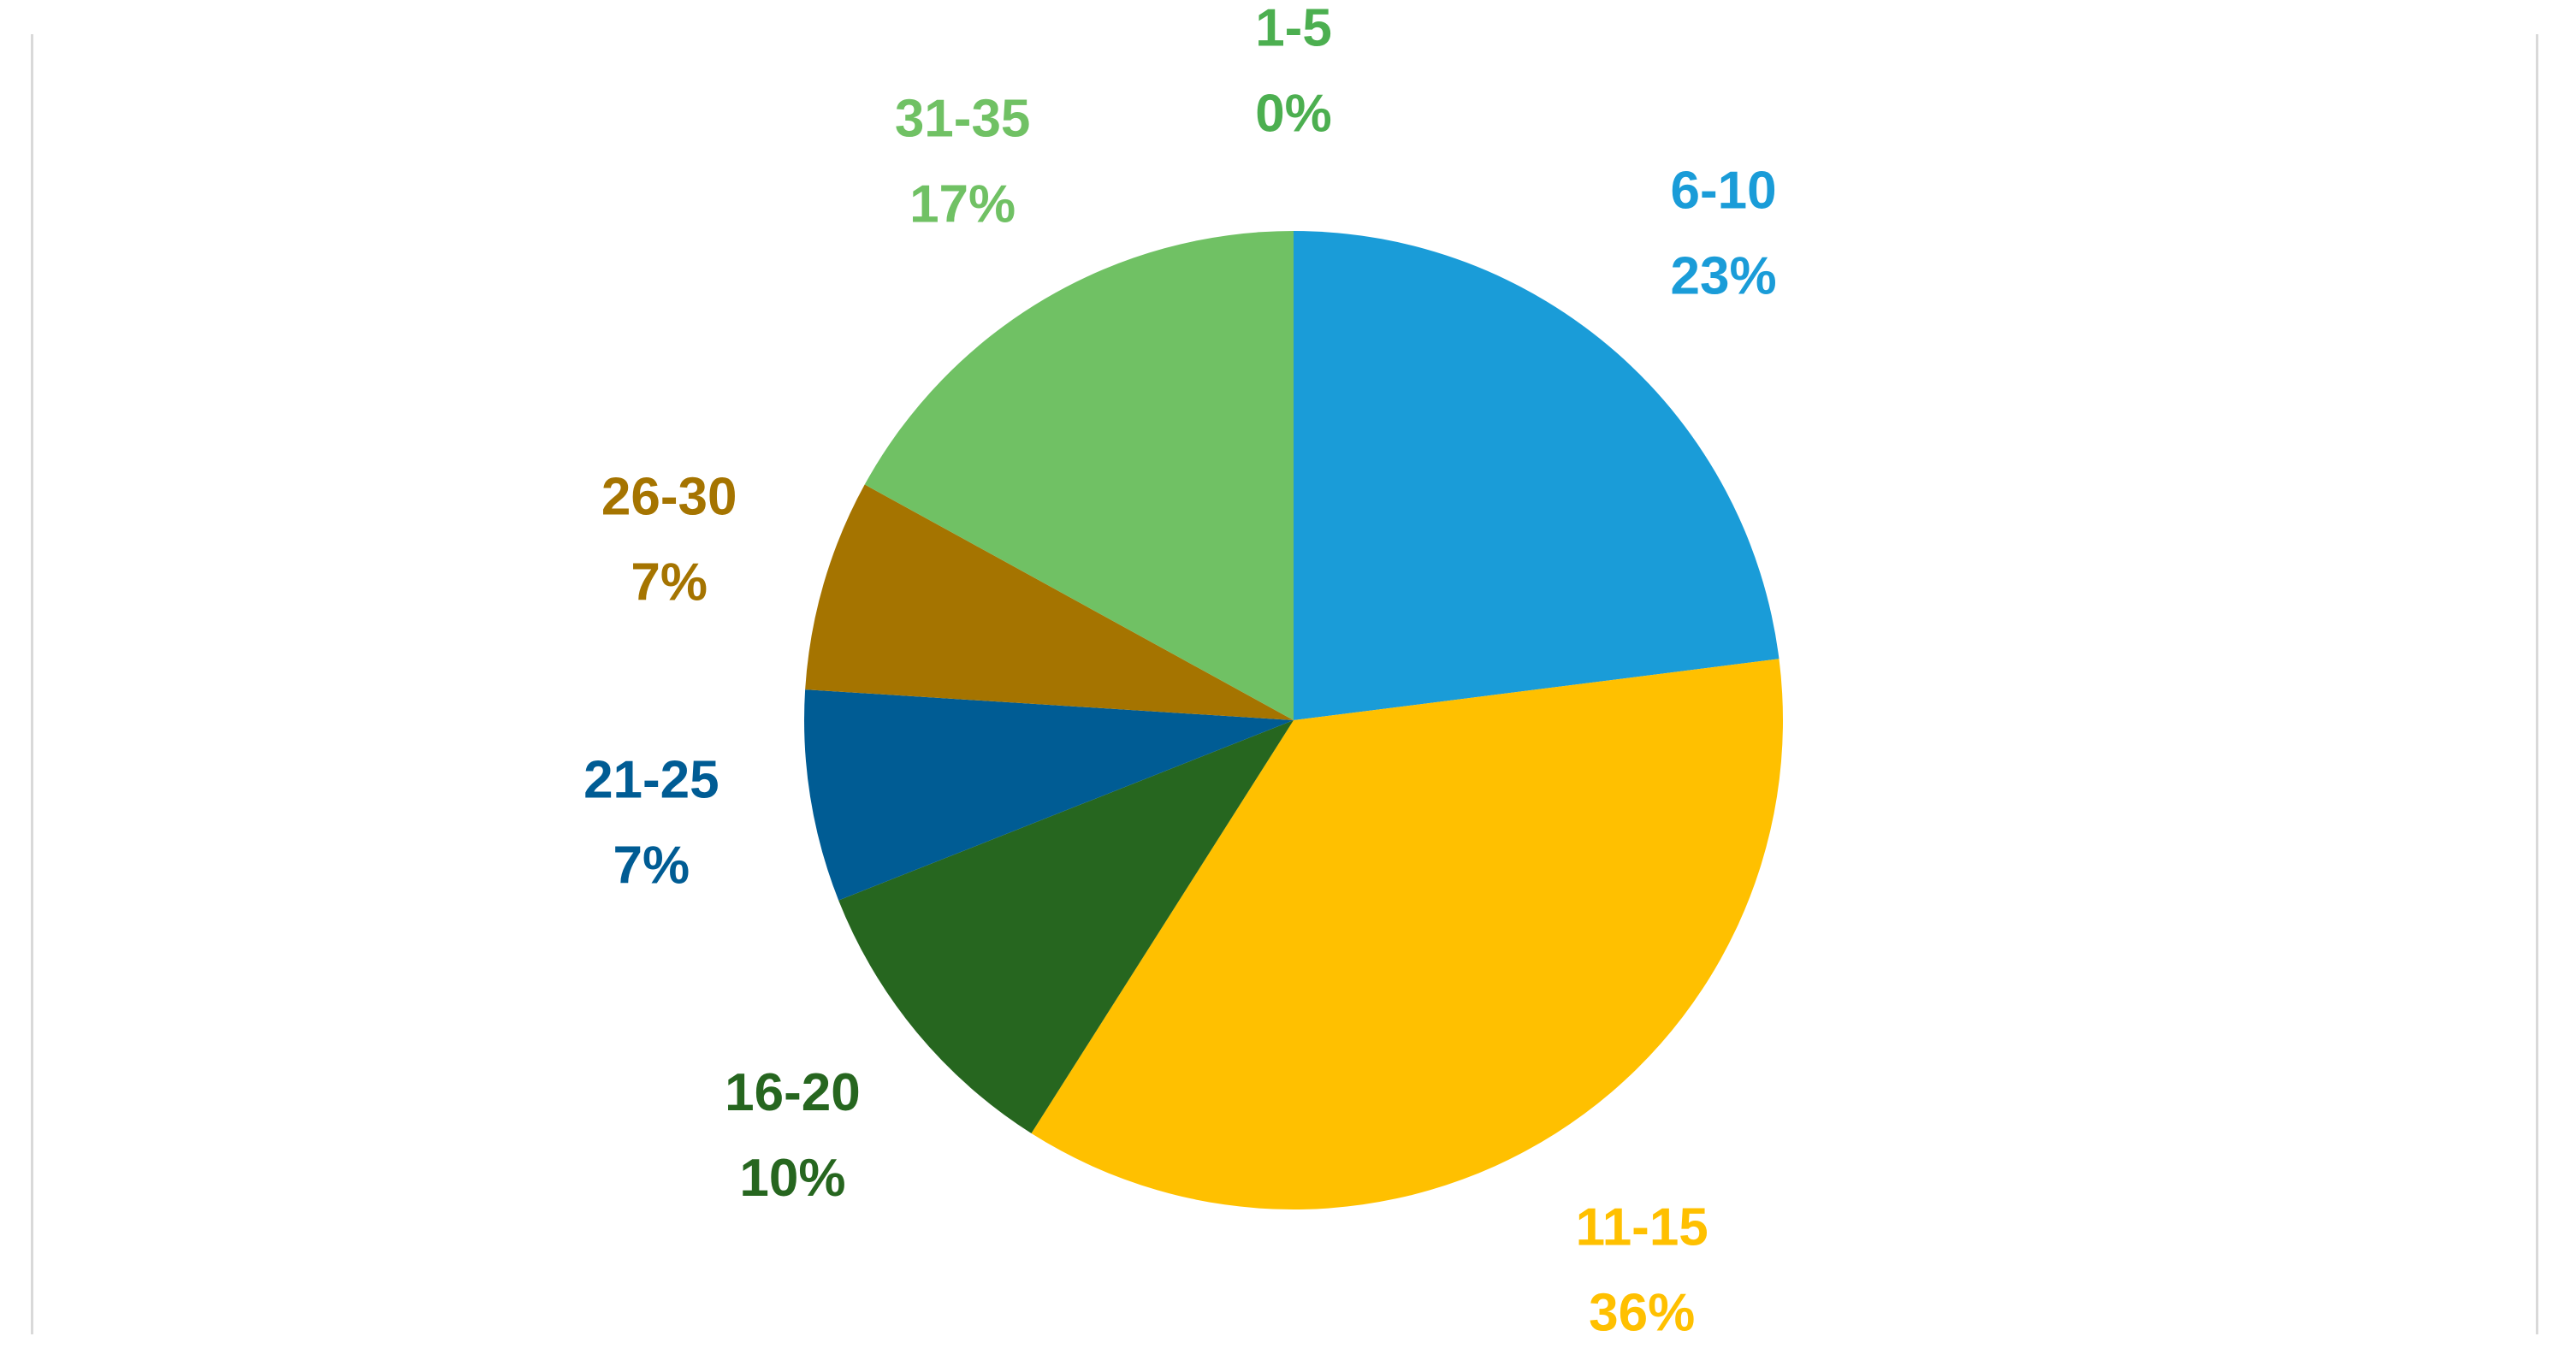 This screenshot has height=1372, width=2576. What do you see at coordinates (669, 582) in the screenshot?
I see `pie-label-percent-26-30: 7%` at bounding box center [669, 582].